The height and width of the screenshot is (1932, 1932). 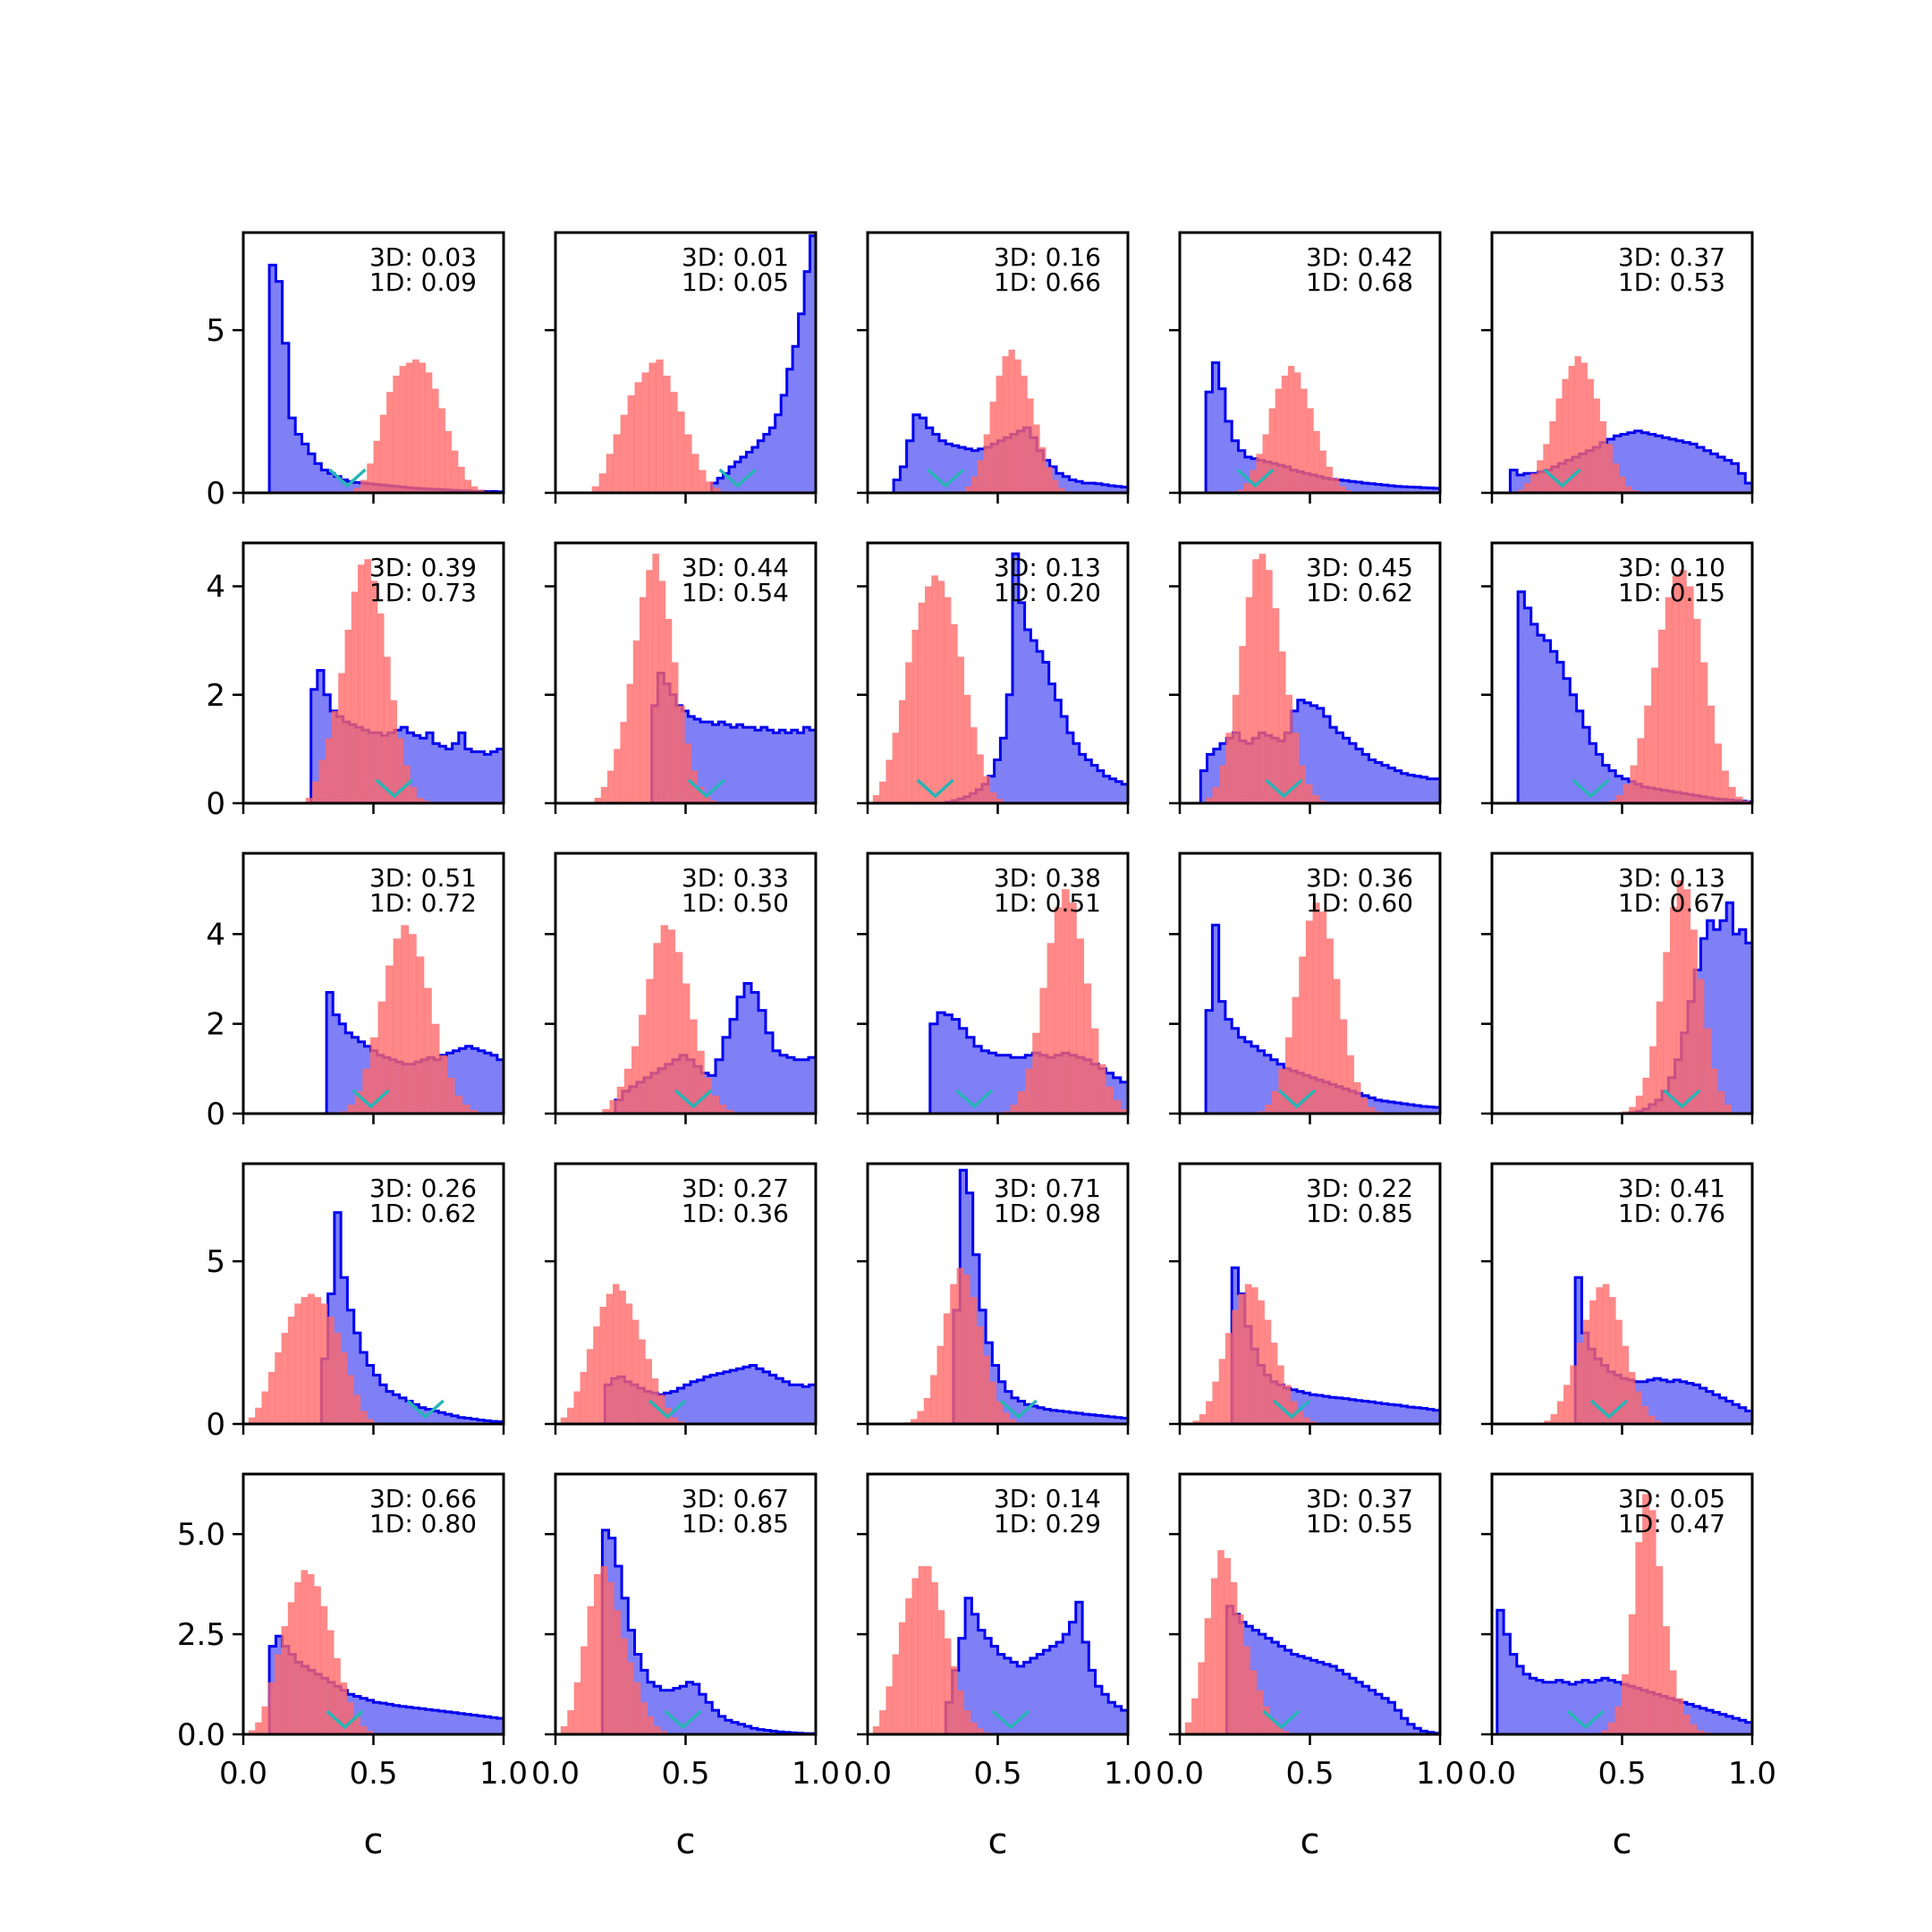 What do you see at coordinates (1440, 1774) in the screenshot?
I see `x-tick-label: 1.0` at bounding box center [1440, 1774].